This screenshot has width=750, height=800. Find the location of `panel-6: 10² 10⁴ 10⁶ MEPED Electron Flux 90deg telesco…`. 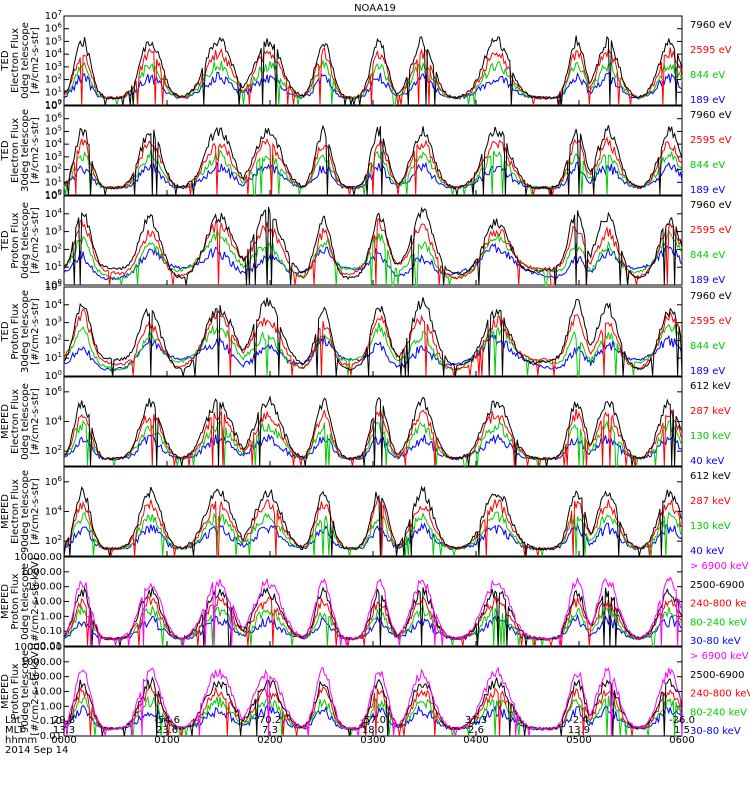

panel-6: 10² 10⁴ 10⁶ MEPED Electron Flux 90deg telesco… is located at coordinates (365, 511).